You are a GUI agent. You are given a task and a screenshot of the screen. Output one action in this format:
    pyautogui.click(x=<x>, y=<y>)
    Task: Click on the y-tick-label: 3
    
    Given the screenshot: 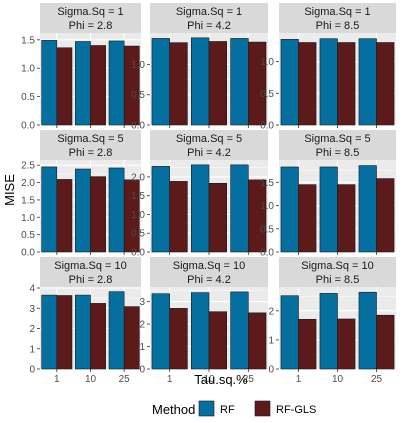 What is the action you would take?
    pyautogui.click(x=32, y=309)
    